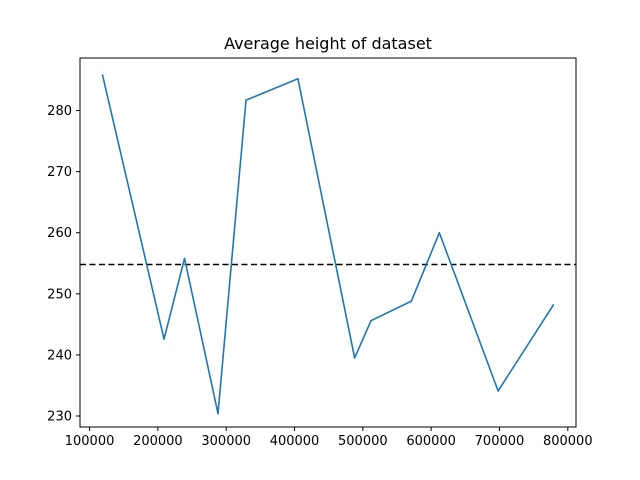 Image resolution: width=640 pixels, height=480 pixels. What do you see at coordinates (431, 441) in the screenshot?
I see `x-tick-label-5: 600000` at bounding box center [431, 441].